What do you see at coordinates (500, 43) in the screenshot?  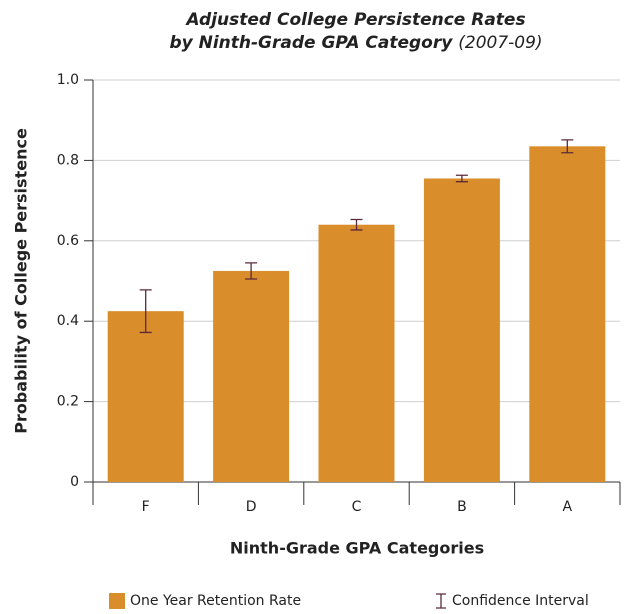 I see `chart-subtitle: (2007-09)` at bounding box center [500, 43].